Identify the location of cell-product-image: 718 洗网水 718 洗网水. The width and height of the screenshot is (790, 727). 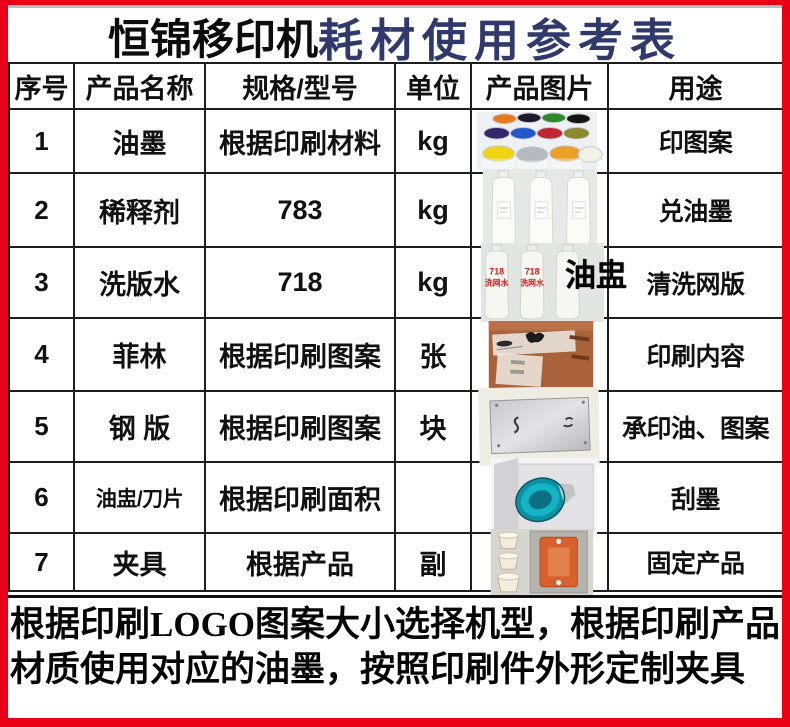
(548, 282).